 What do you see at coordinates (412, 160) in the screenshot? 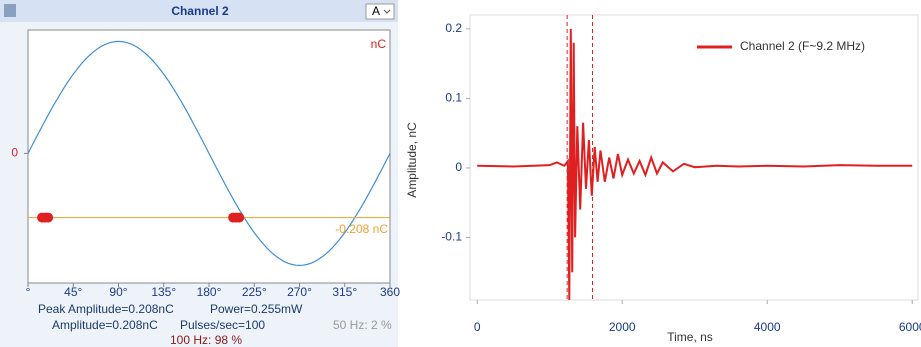
I see `y-axis-label: Amplitude, nC` at bounding box center [412, 160].